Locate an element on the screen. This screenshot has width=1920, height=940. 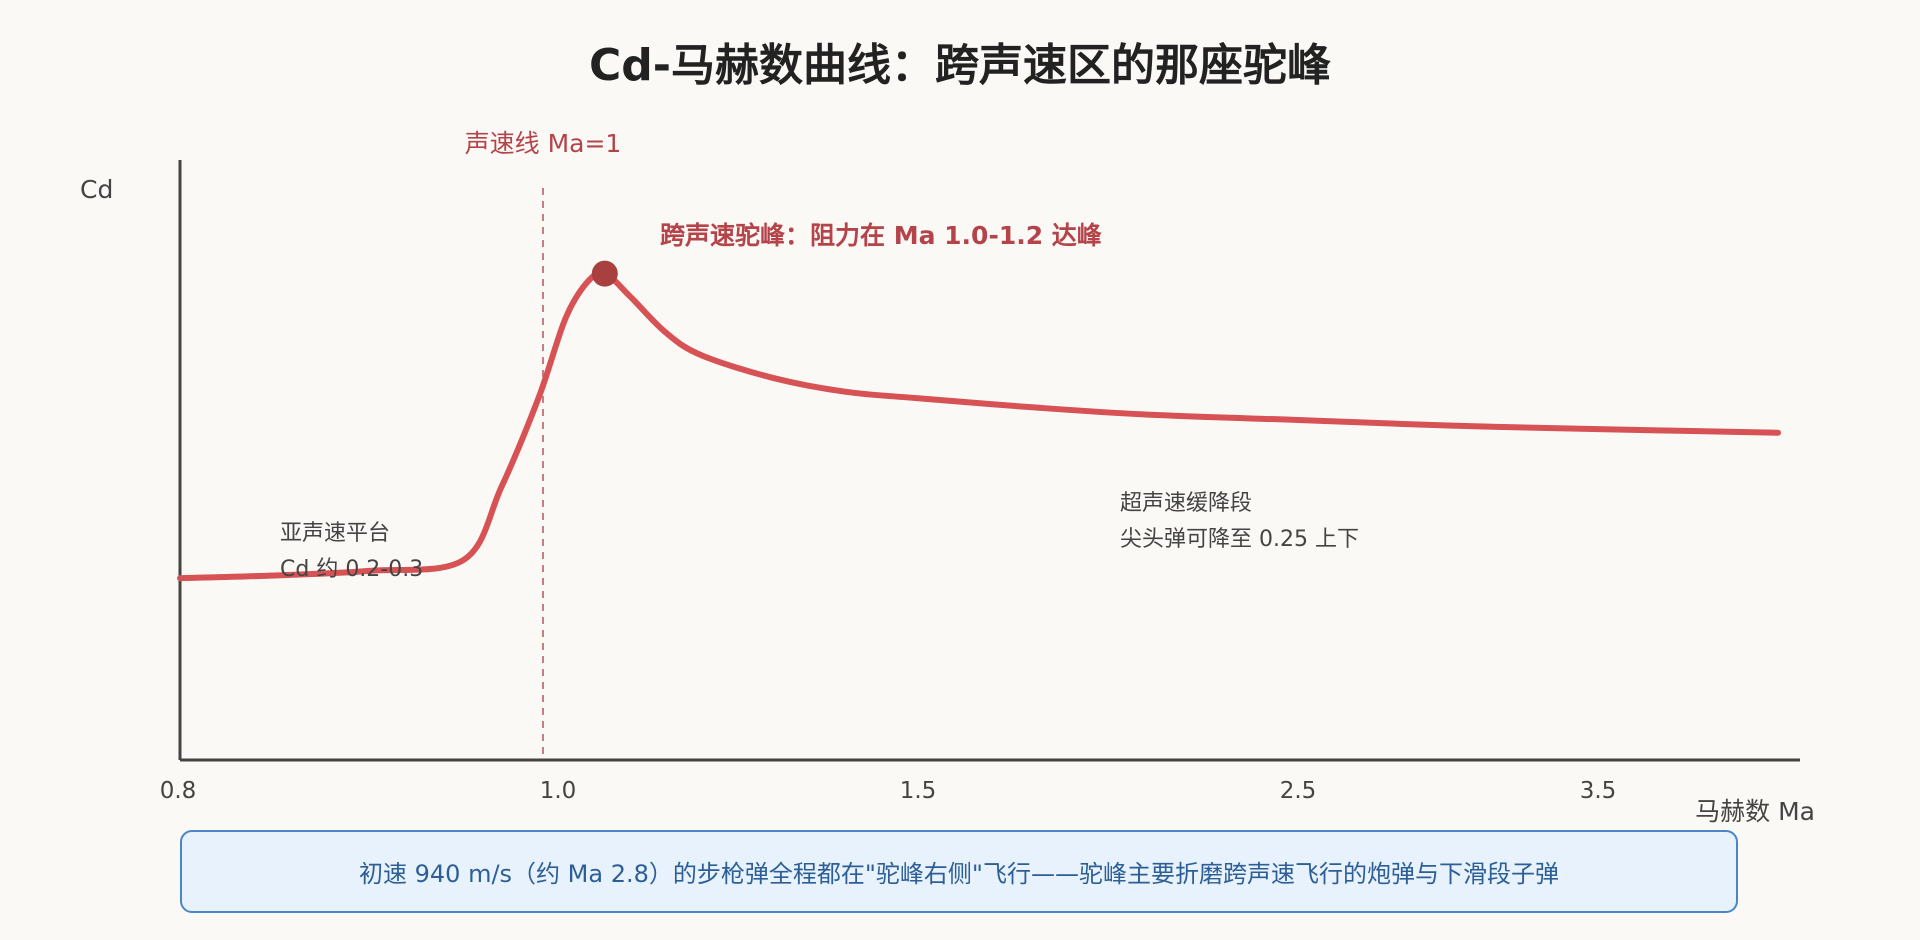
subsonic-note-line2: Cd 约 0.2-0.3 is located at coordinates (351, 569).